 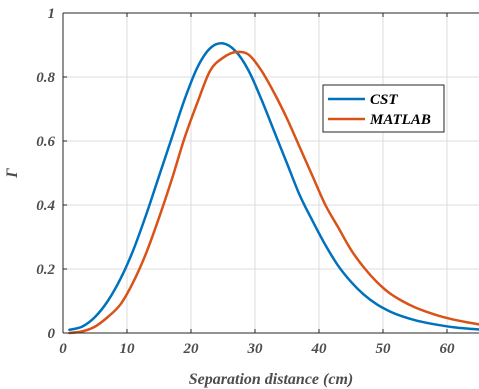 What do you see at coordinates (52, 14) in the screenshot?
I see `y-tick-label: 1` at bounding box center [52, 14].